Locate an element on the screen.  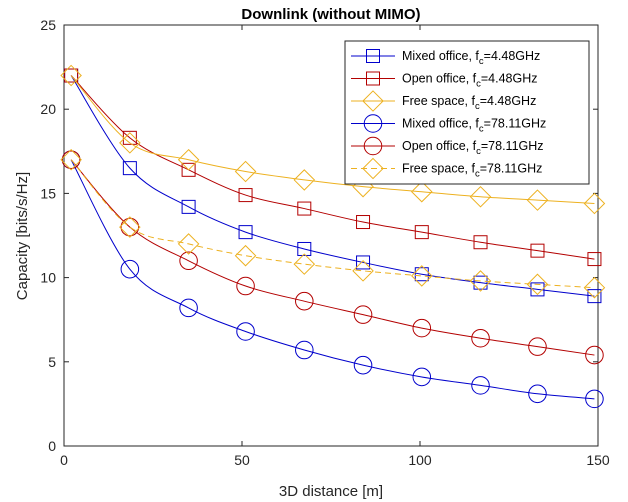
legend-label: Mixed office, fc=4.48GHz is located at coordinates (471, 58).